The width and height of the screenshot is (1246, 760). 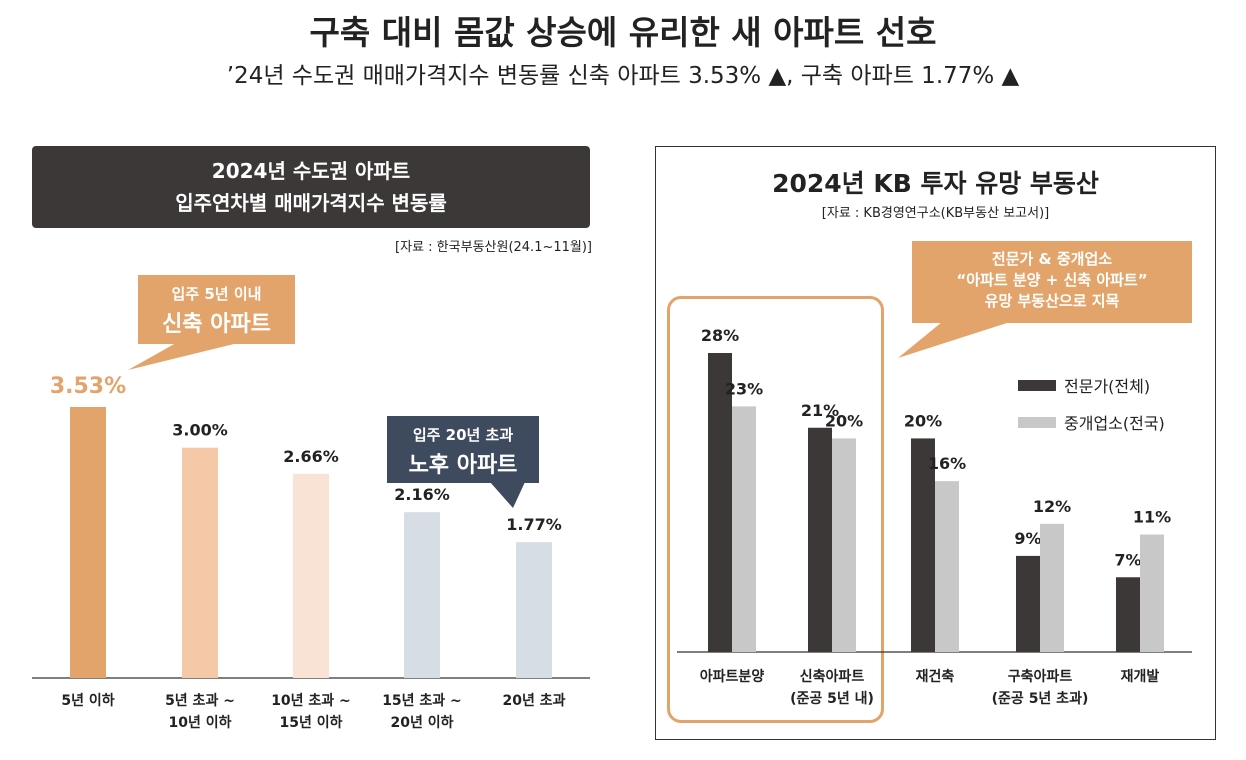 What do you see at coordinates (820, 410) in the screenshot?
I see `data-label-right-s0-1: 21%` at bounding box center [820, 410].